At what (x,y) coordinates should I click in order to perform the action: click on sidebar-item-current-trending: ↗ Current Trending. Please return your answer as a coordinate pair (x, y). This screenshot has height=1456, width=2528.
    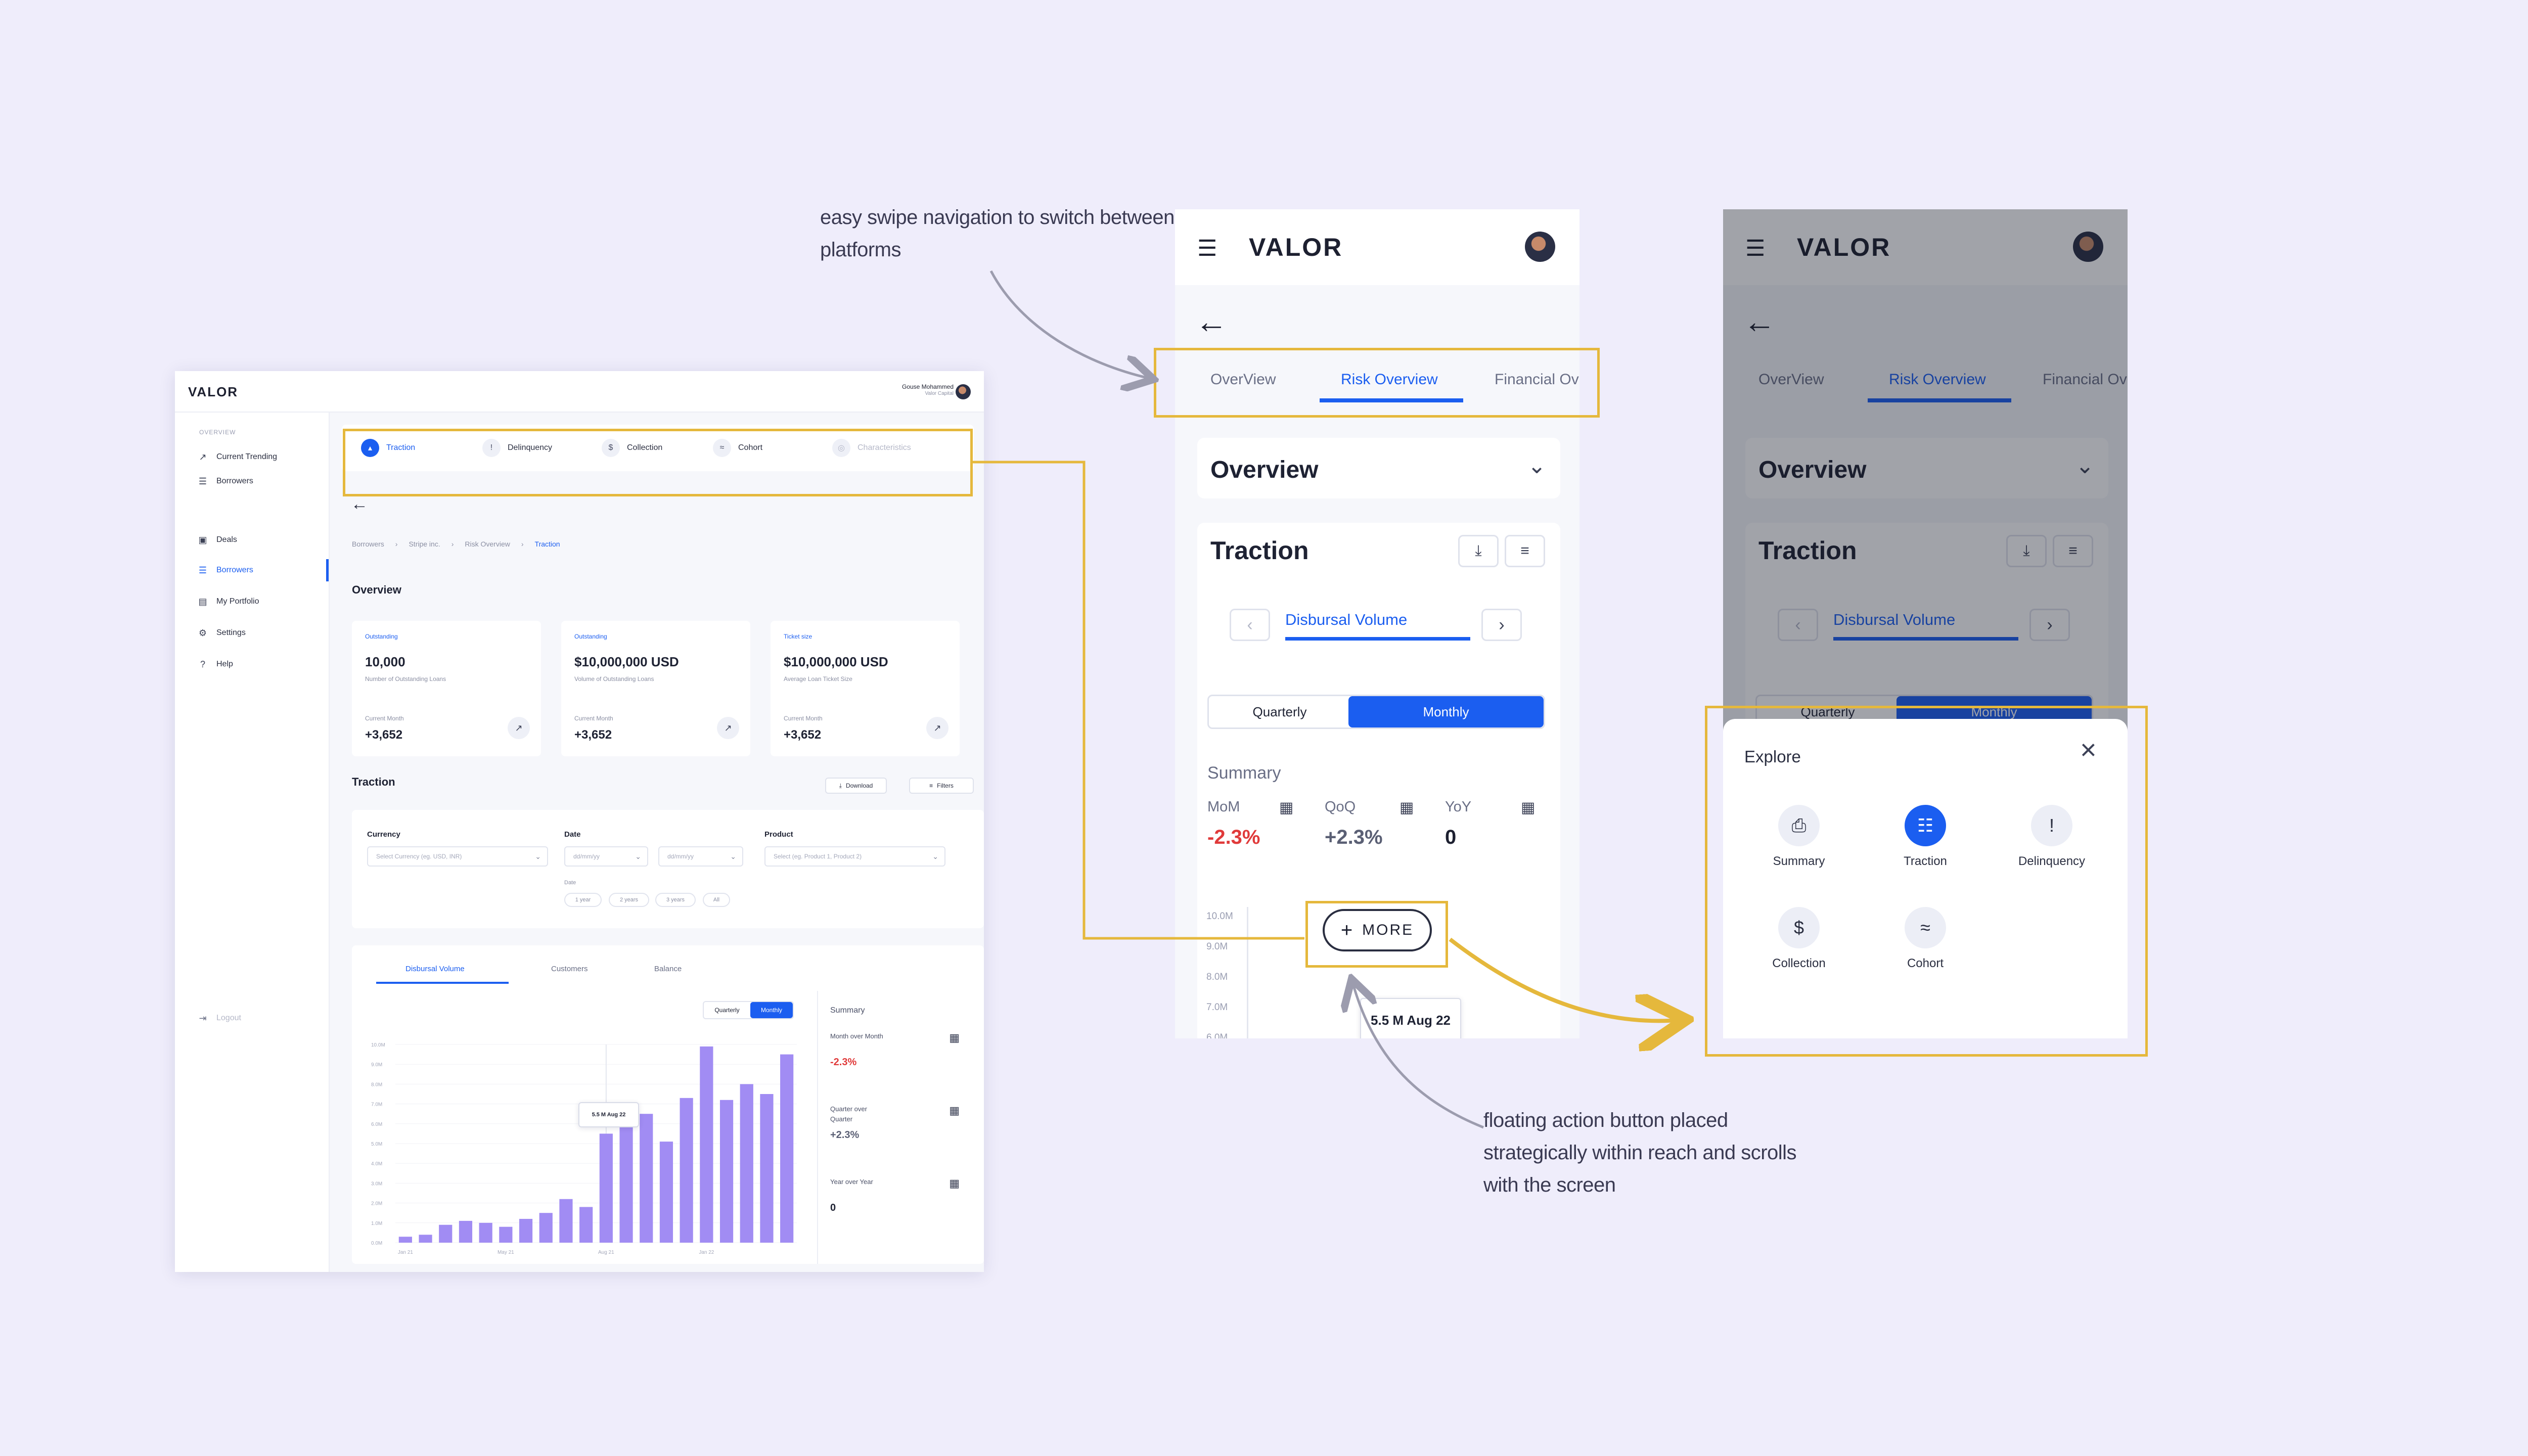
    Looking at the image, I should click on (263, 457).